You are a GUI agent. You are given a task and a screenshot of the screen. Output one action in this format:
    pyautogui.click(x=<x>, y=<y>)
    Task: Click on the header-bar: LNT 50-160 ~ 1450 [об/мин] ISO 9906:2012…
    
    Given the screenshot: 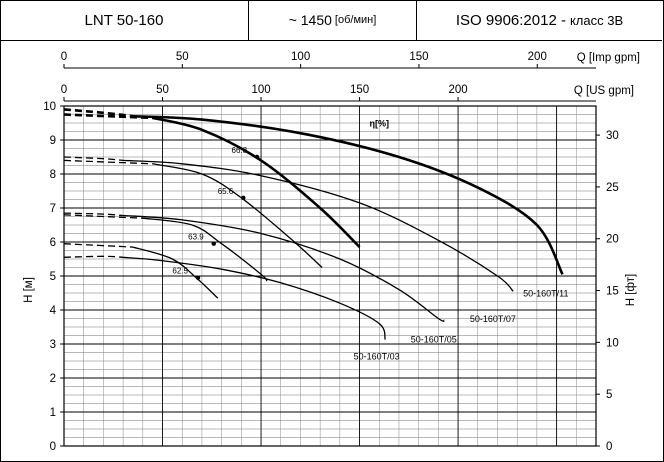 What is the action you would take?
    pyautogui.click(x=331, y=20)
    